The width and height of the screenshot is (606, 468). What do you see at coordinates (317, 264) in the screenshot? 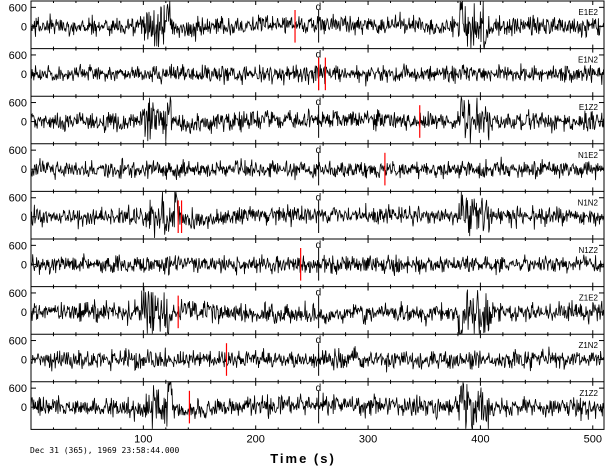
I see `waveform-n1z2` at bounding box center [317, 264].